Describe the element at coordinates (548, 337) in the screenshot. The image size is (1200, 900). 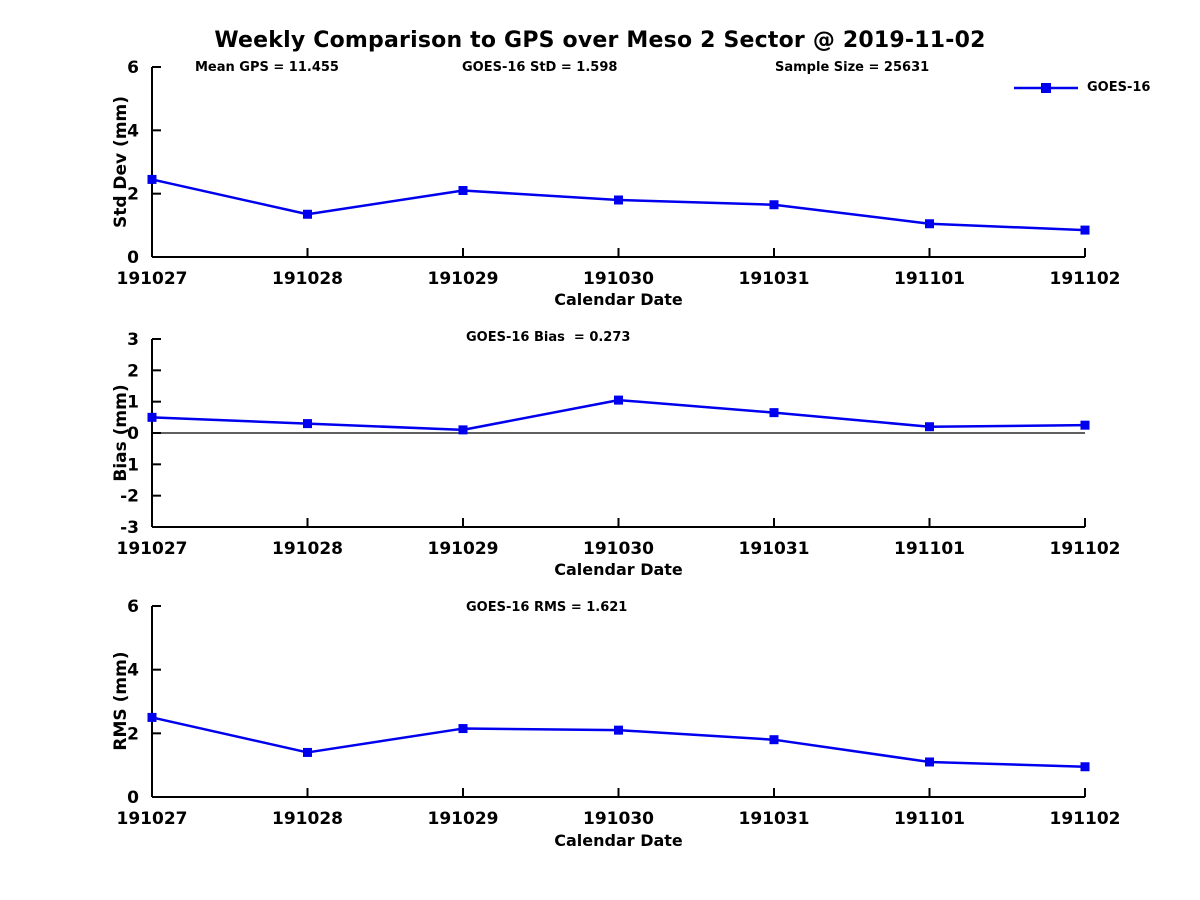
I see `annotation-bias: GOES-16 Bias = 0.273` at that location.